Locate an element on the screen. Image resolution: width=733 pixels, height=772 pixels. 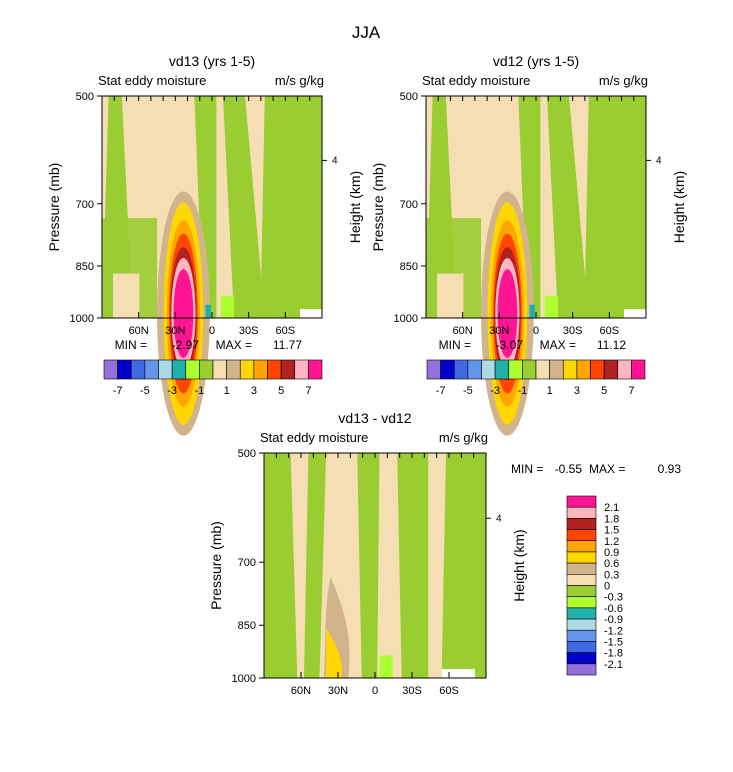
colorbar-tick-label: 0 is located at coordinates (607, 587).